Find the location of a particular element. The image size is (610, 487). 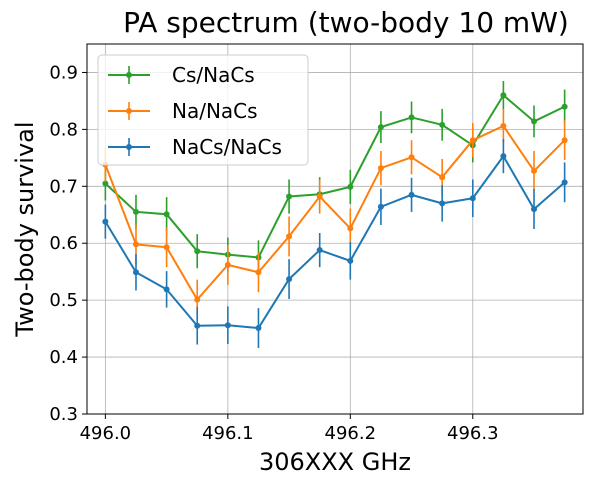

x-tick-label: 496.3 is located at coordinates (473, 433).